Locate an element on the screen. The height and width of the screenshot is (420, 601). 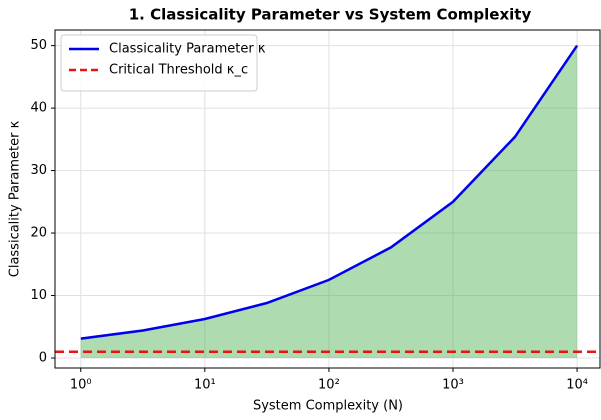
x-tick-label: 10¹ is located at coordinates (205, 385).